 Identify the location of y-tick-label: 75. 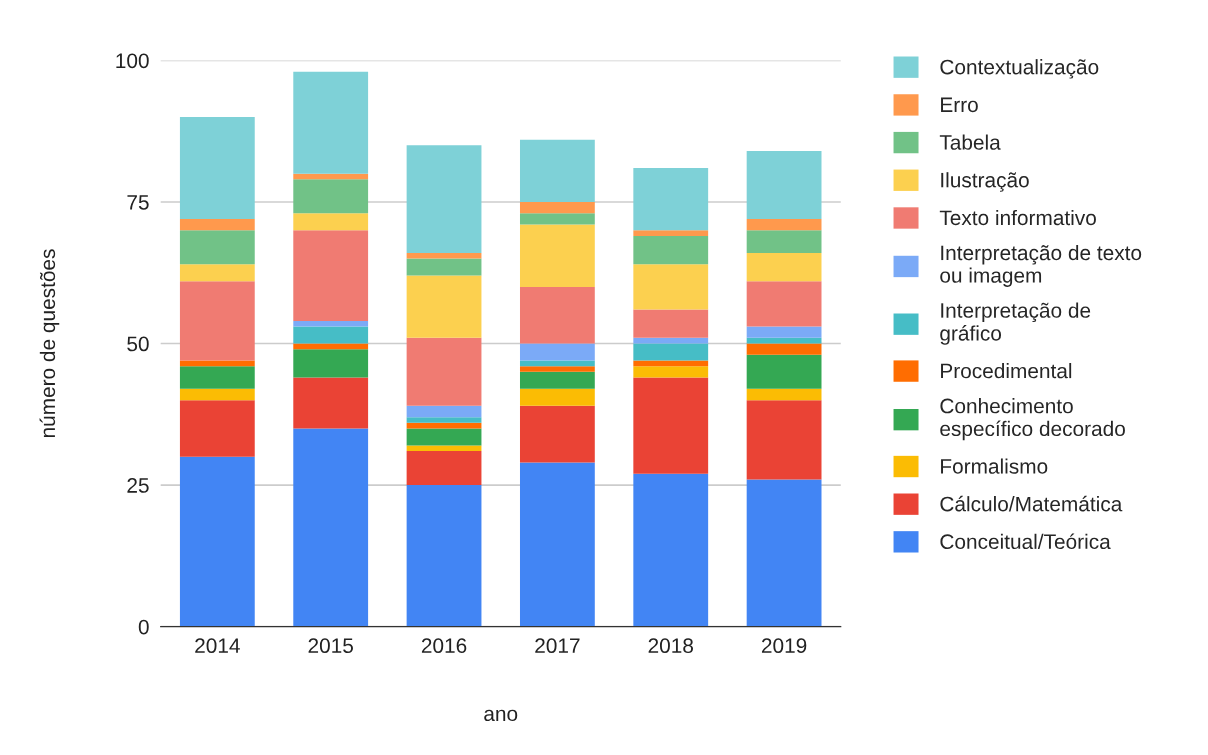
(138, 202).